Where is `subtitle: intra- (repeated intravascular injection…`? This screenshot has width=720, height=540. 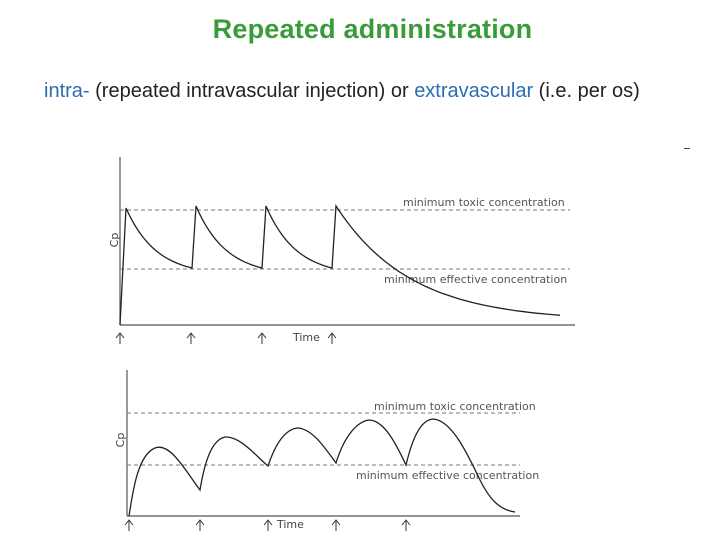 subtitle: intra- (repeated intravascular injection… is located at coordinates (369, 91).